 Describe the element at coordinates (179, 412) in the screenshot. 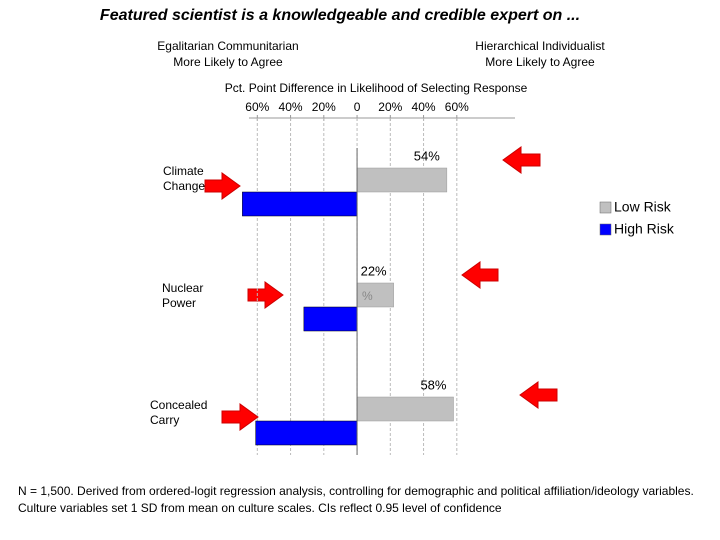

I see `category-label: Concealed Carry` at that location.